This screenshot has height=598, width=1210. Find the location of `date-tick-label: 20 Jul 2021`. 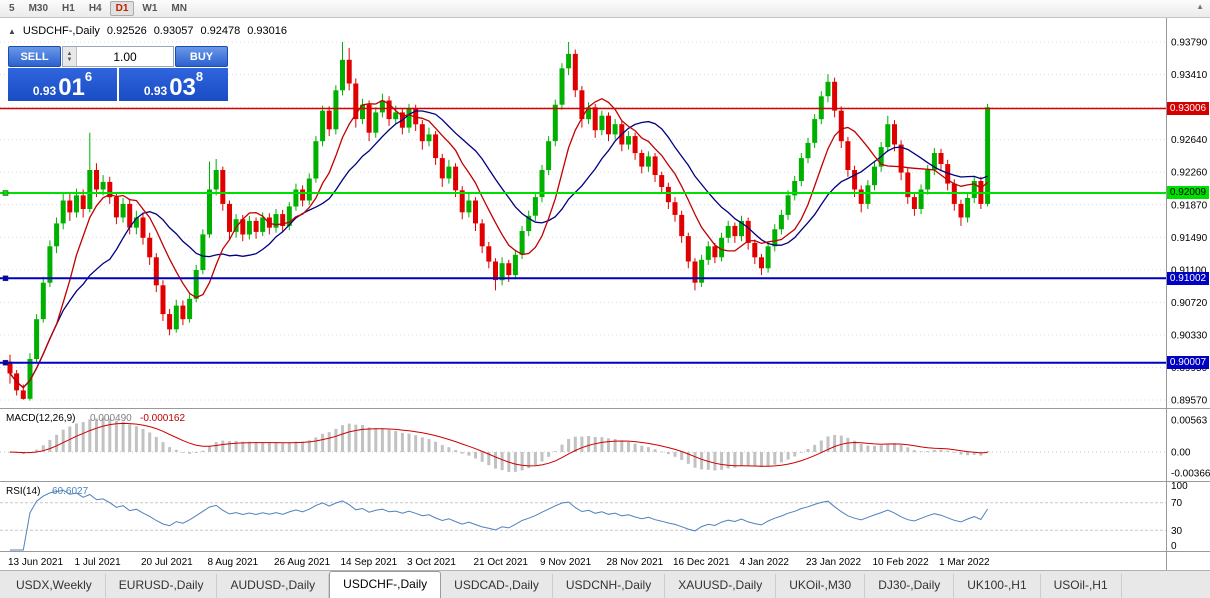

date-tick-label: 20 Jul 2021 is located at coordinates (167, 562).